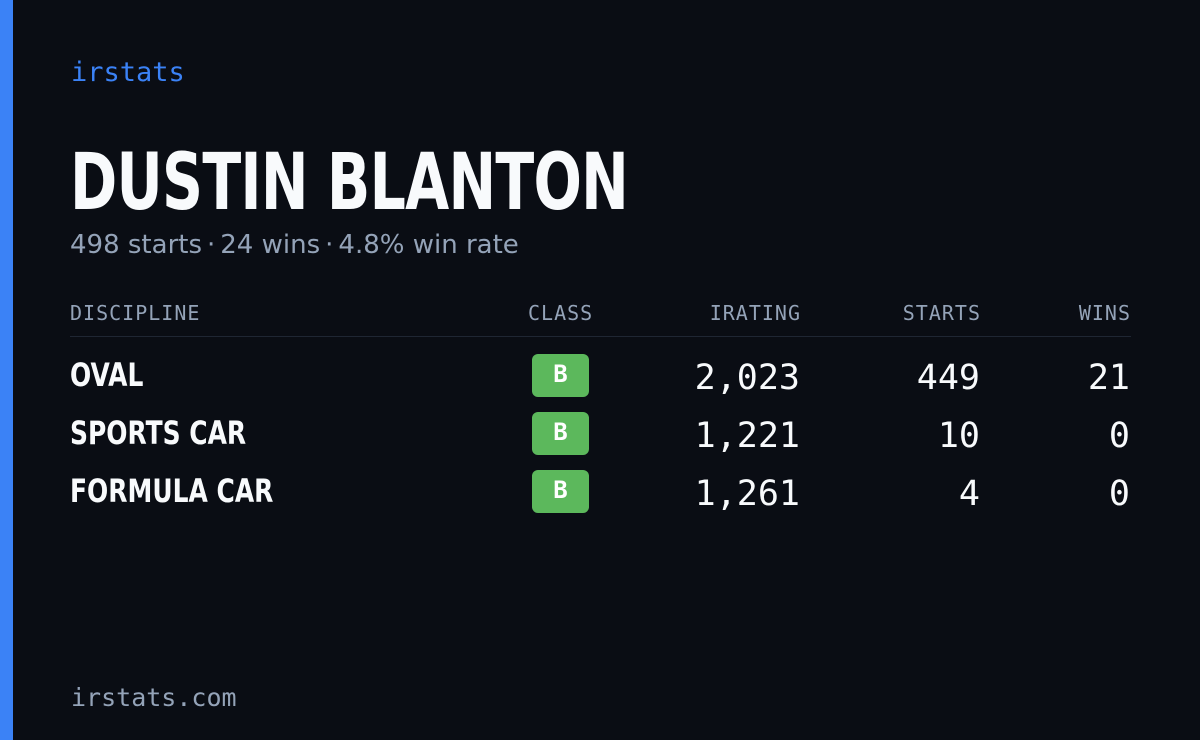 This screenshot has height=740, width=1200. I want to click on row-irating: 1,261, so click(747, 494).